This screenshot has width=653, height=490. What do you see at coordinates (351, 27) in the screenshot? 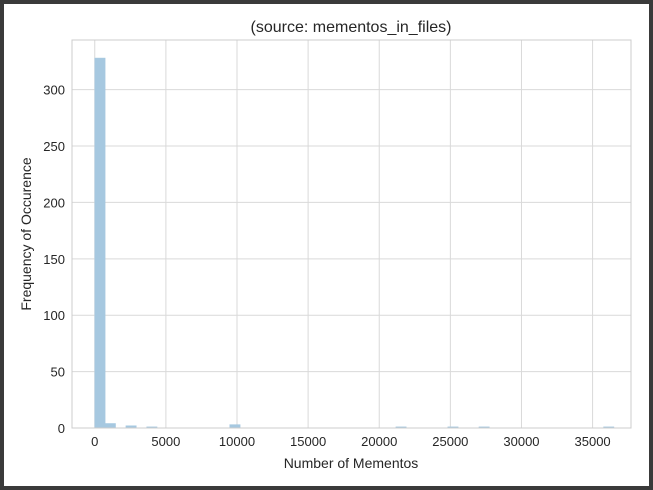
I see `chart-title: (source: mementos_in_files)` at bounding box center [351, 27].